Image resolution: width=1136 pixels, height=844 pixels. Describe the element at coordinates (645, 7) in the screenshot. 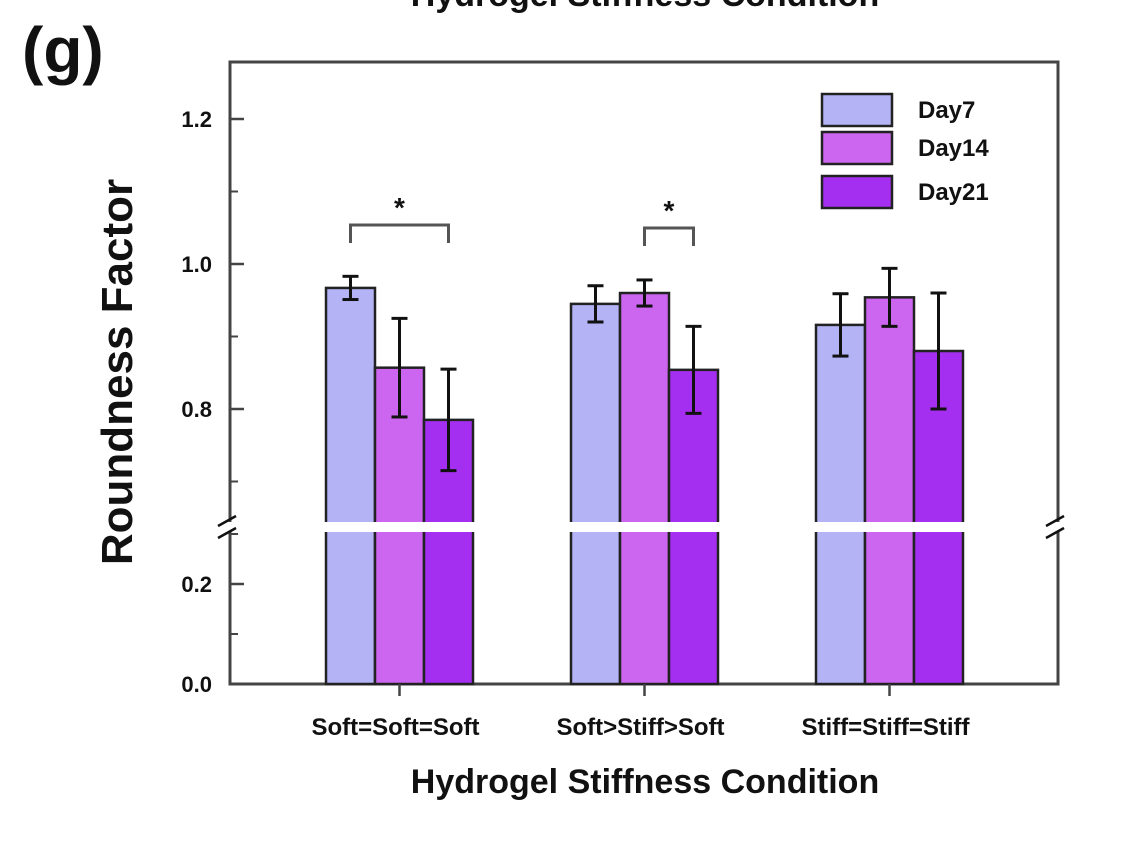

I see `cut-title: Hydrogel Stiffness Condition` at that location.